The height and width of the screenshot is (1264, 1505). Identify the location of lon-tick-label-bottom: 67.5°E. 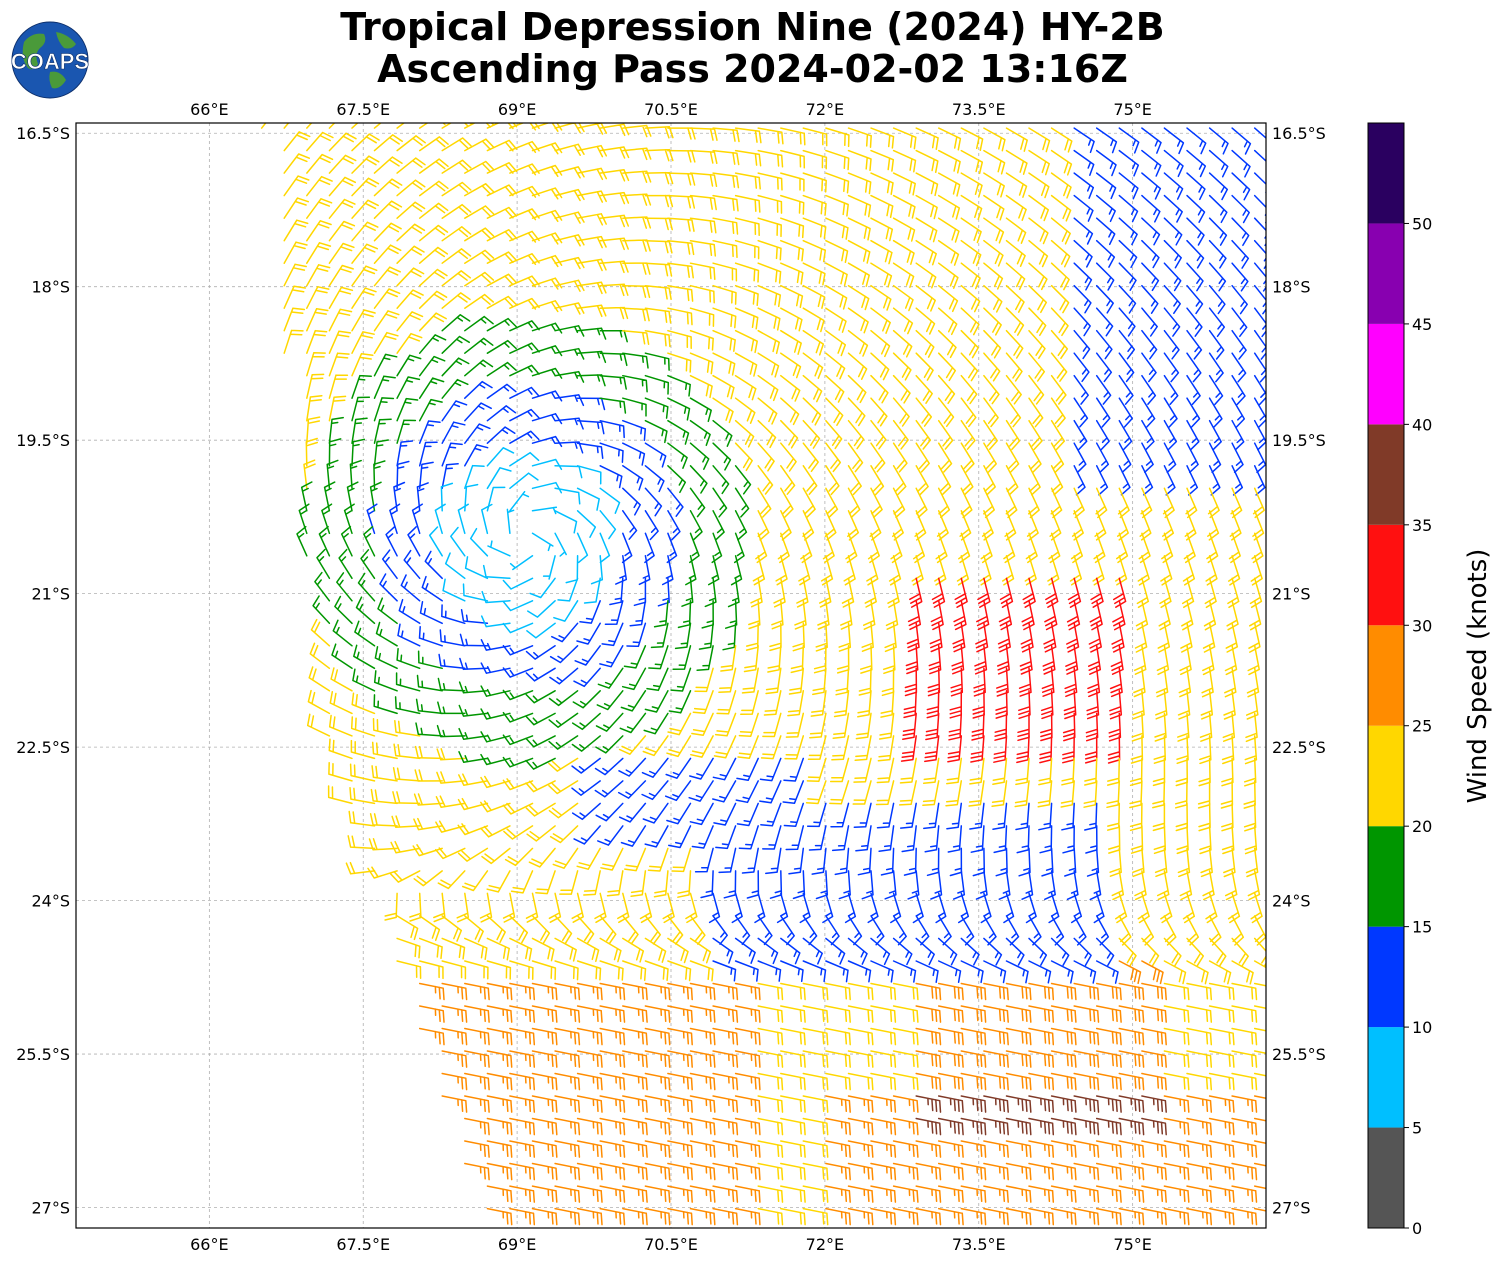
(363, 1244).